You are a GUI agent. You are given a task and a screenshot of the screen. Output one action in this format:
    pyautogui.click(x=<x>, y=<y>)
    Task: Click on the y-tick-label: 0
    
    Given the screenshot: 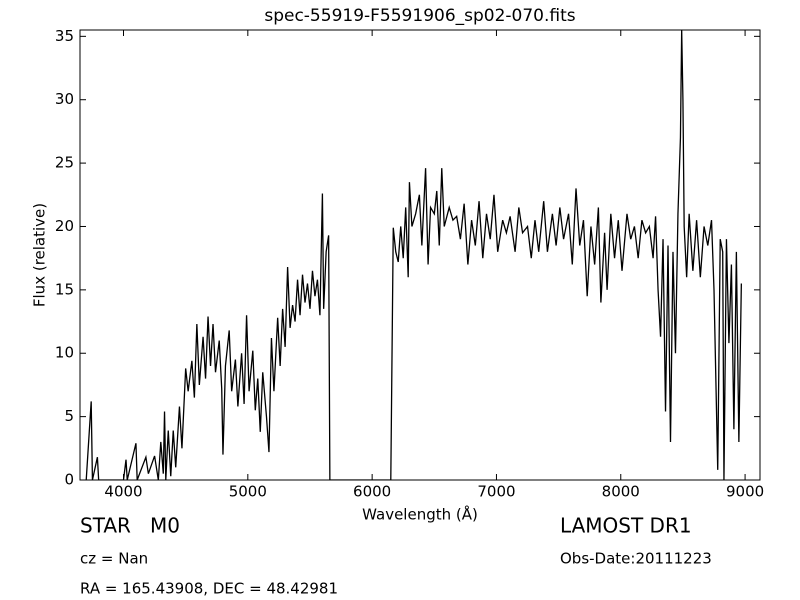 What is the action you would take?
    pyautogui.click(x=69, y=480)
    